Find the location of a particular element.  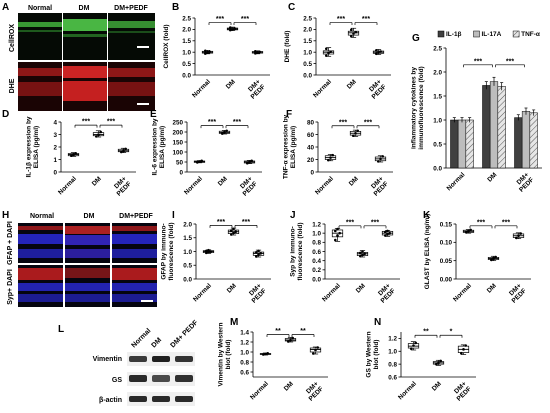

legend-label: TNF-α is located at coordinates (530, 34).